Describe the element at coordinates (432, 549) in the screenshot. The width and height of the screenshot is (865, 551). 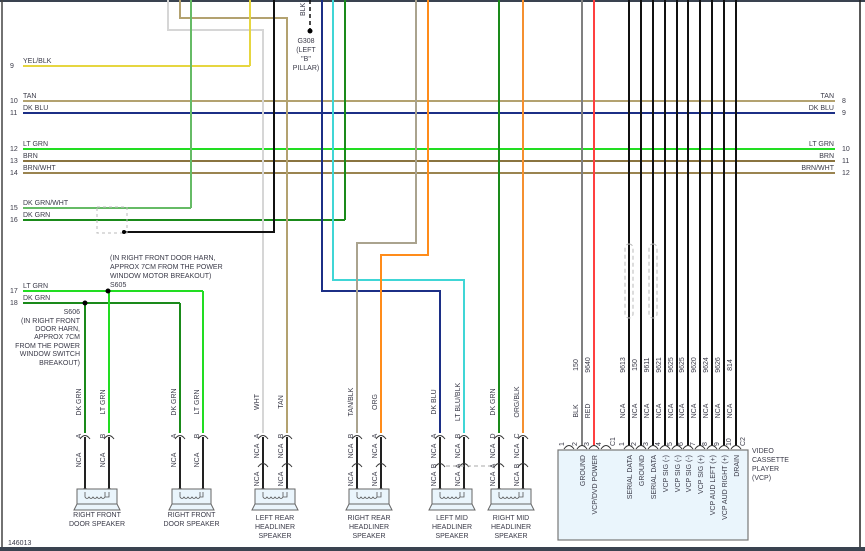
I see `bottom-bar` at that location.